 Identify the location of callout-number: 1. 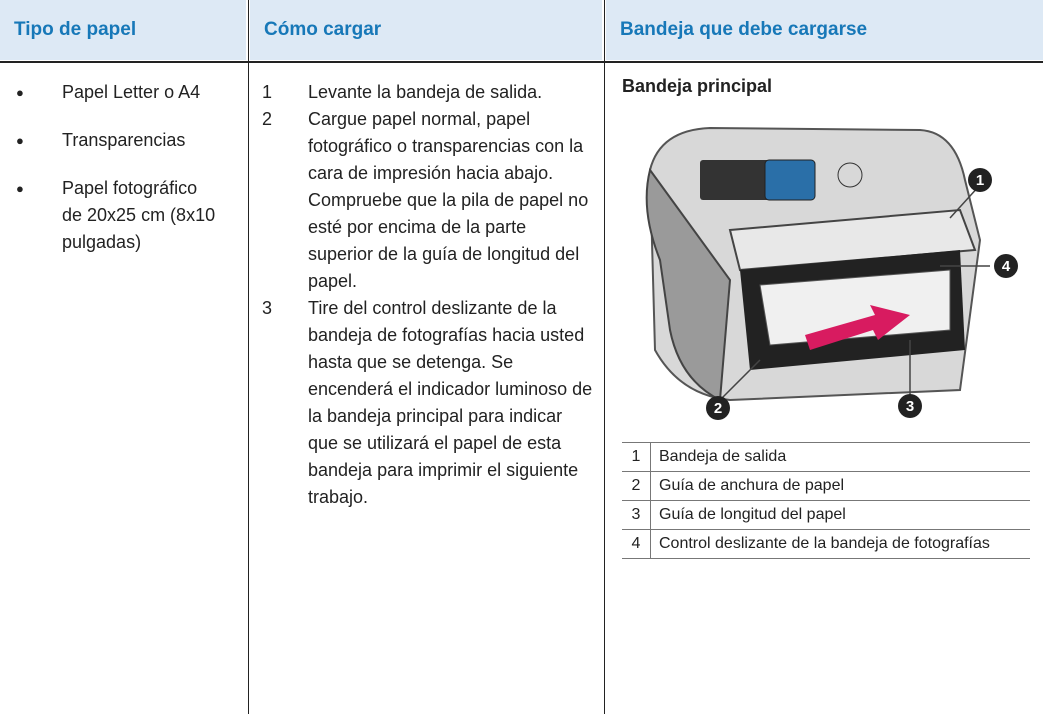
(980, 180).